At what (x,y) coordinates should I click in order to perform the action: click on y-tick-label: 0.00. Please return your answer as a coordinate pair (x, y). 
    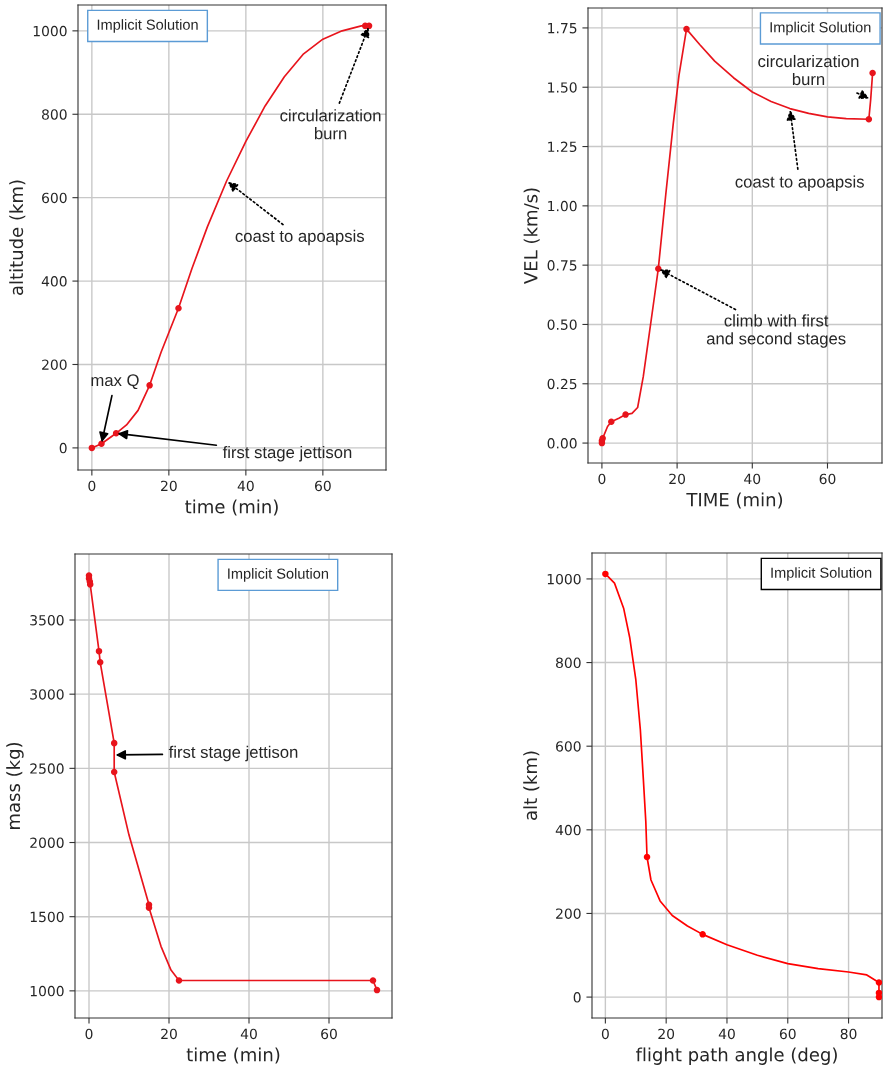
    Looking at the image, I should click on (562, 443).